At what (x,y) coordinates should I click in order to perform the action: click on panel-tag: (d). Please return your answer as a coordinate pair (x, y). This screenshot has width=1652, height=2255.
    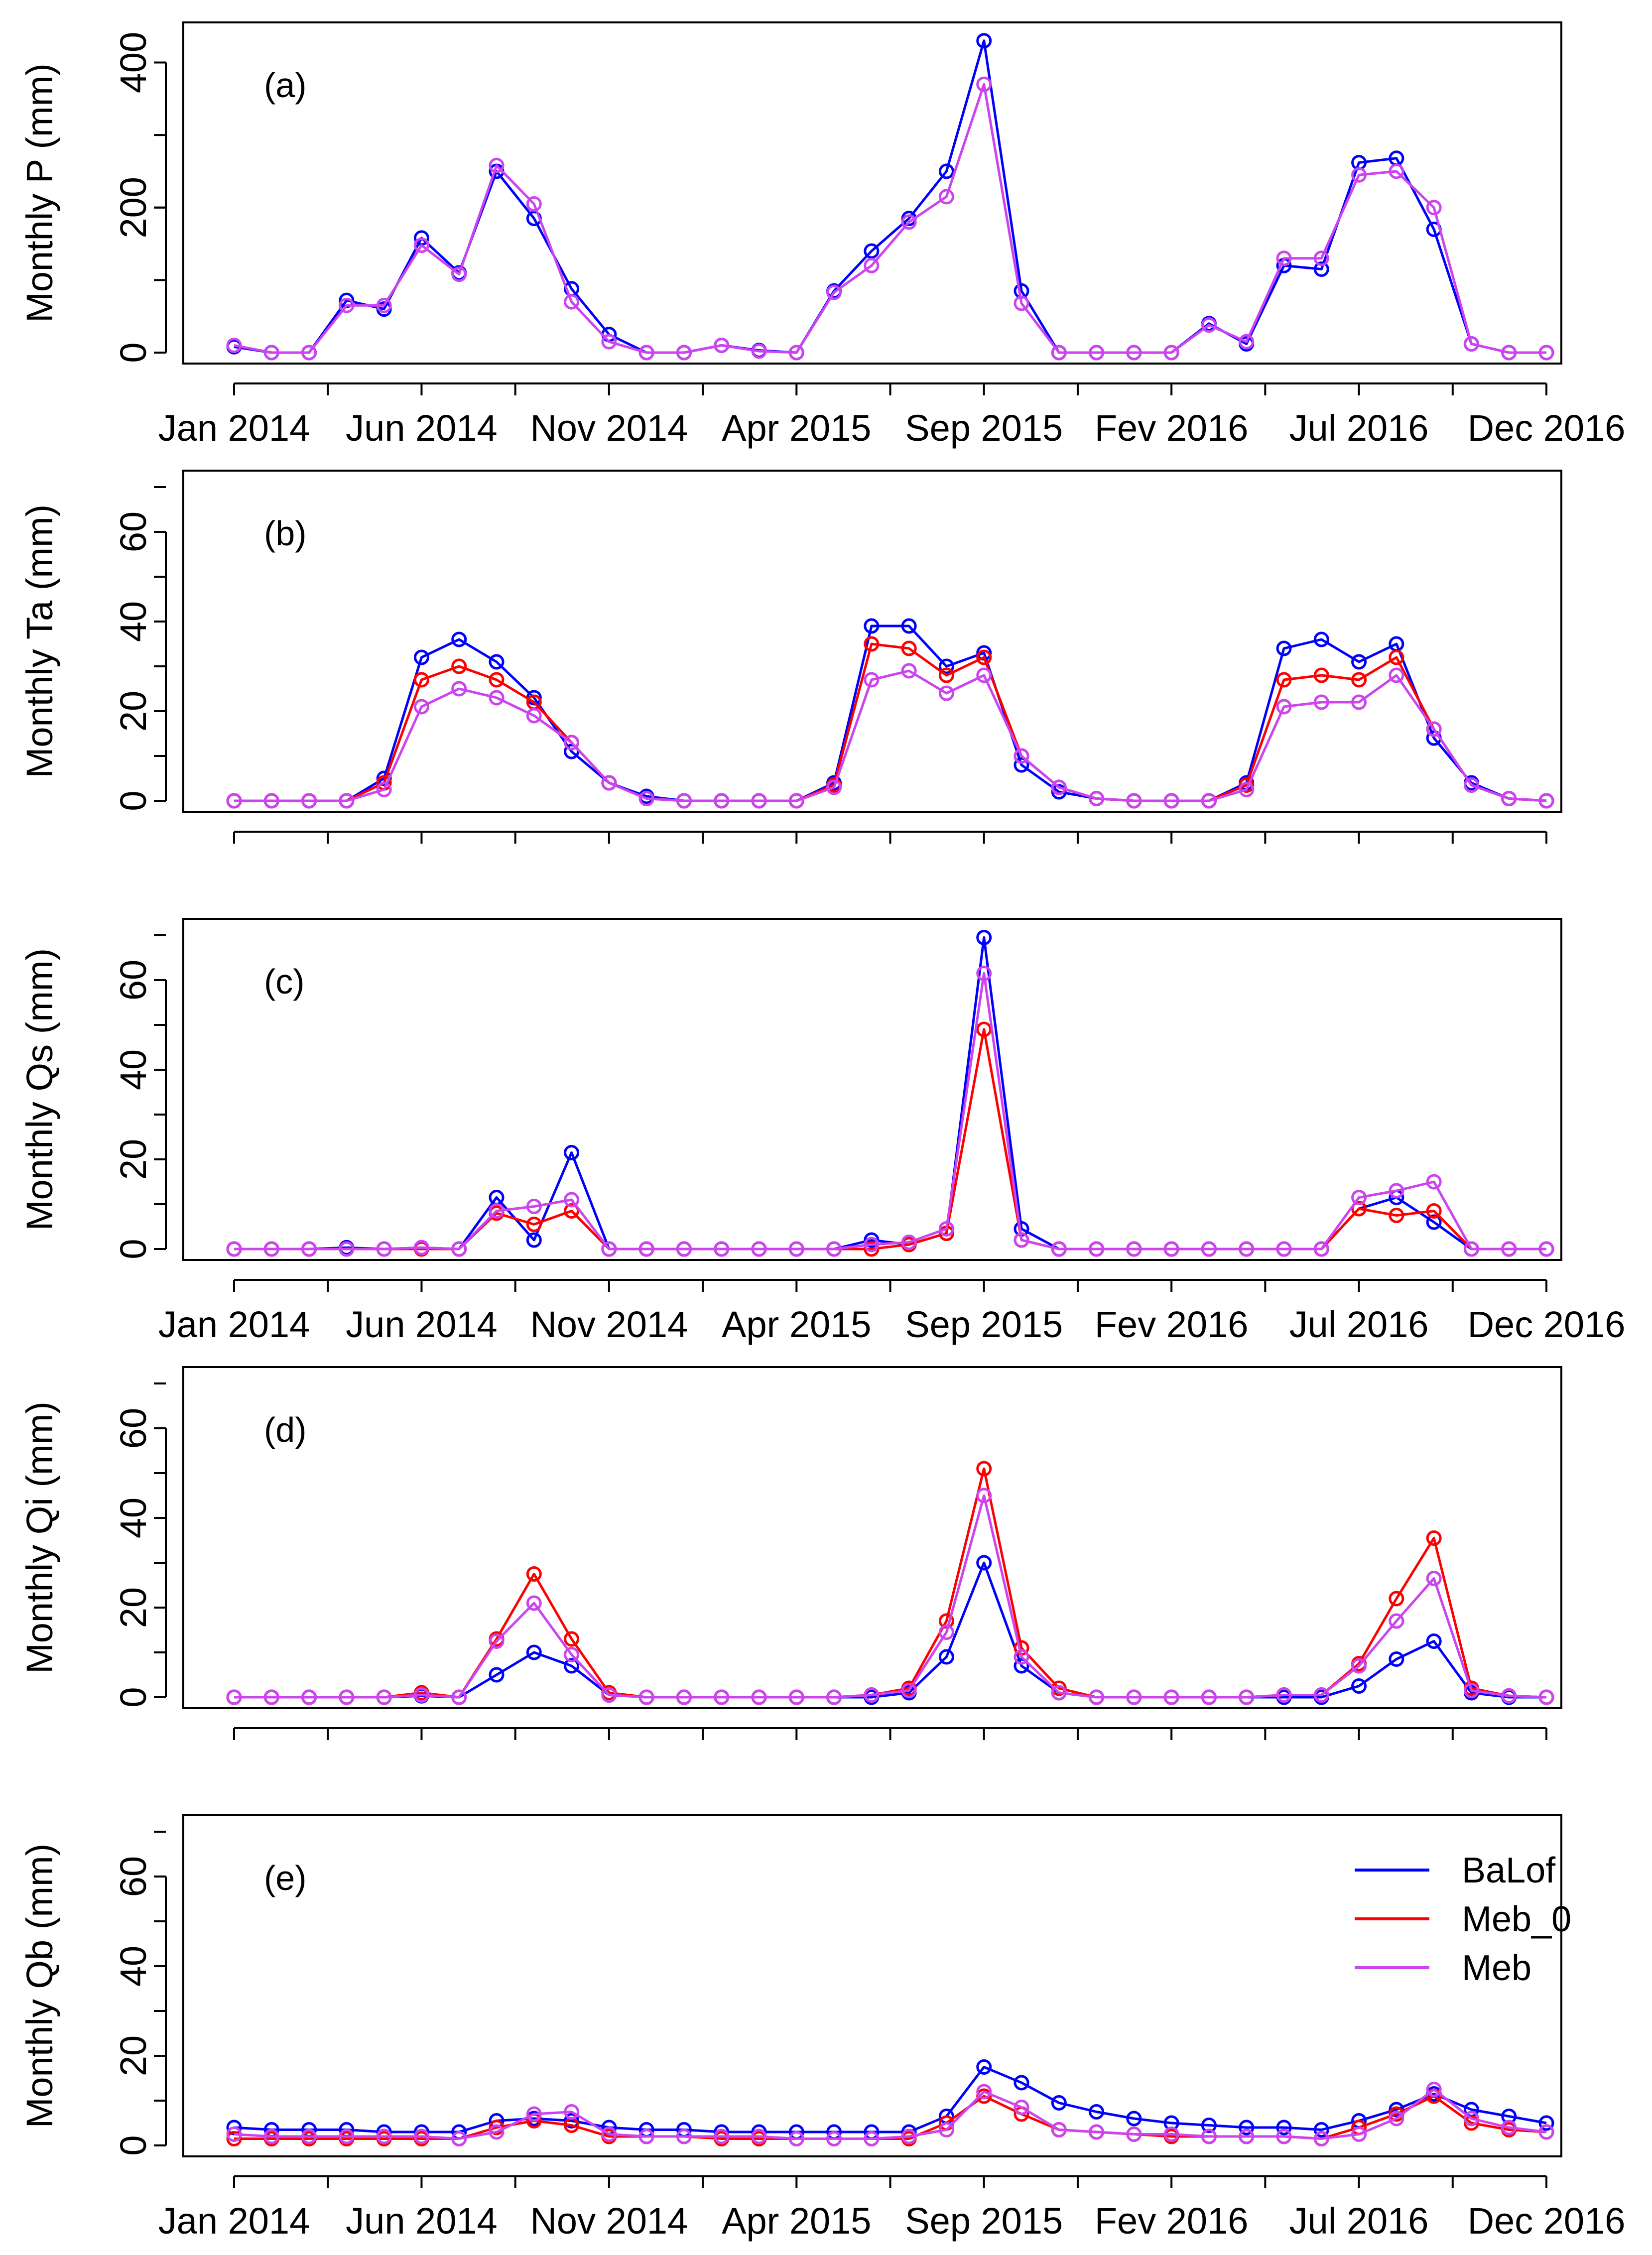
    Looking at the image, I should click on (286, 1429).